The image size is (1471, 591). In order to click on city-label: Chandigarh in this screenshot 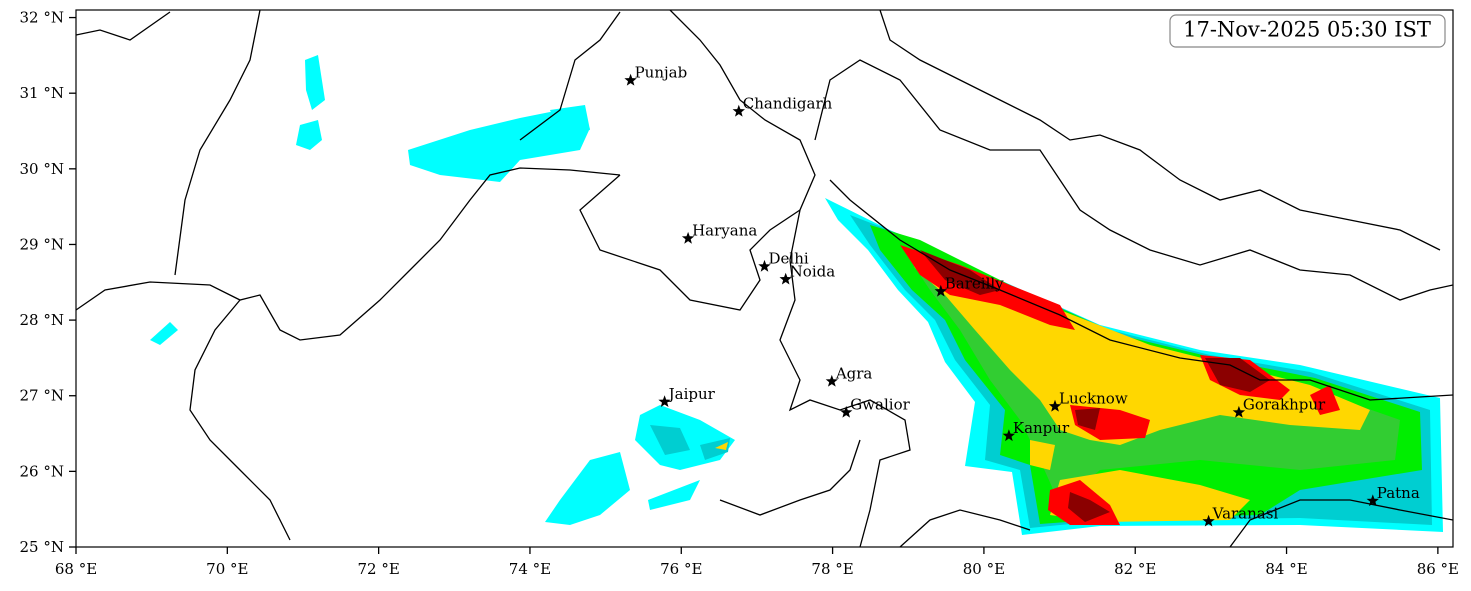, I will do `click(788, 103)`.